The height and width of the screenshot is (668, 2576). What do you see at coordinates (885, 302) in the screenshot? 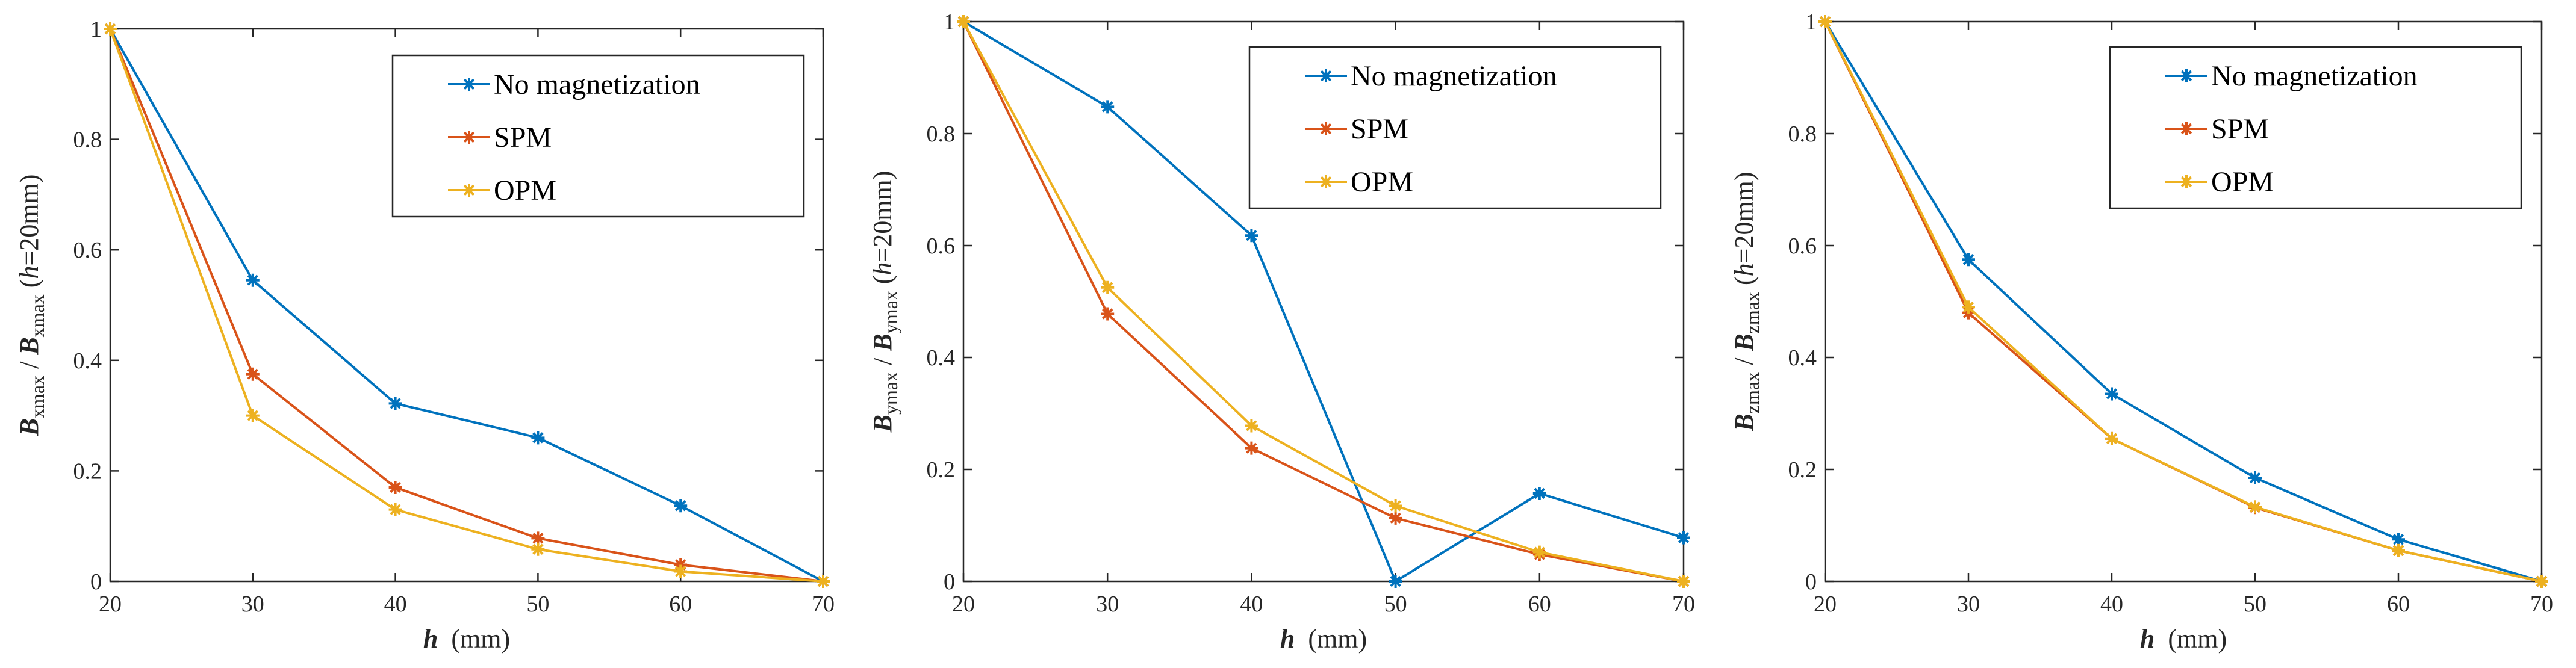
I see `y-axis-label: Bymax / Bymax (h=20mm)` at bounding box center [885, 302].